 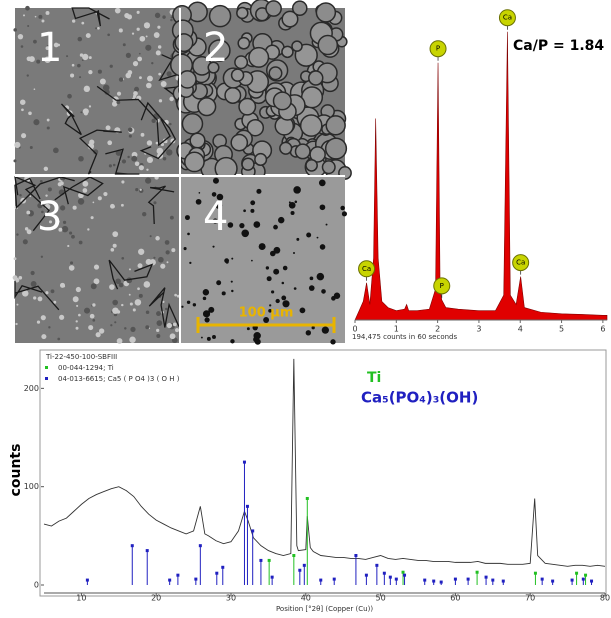 I want to click on legend-entry: 04-013-6615; Ca5 ( P O4 )3 ( O H ), so click(x=119, y=379).